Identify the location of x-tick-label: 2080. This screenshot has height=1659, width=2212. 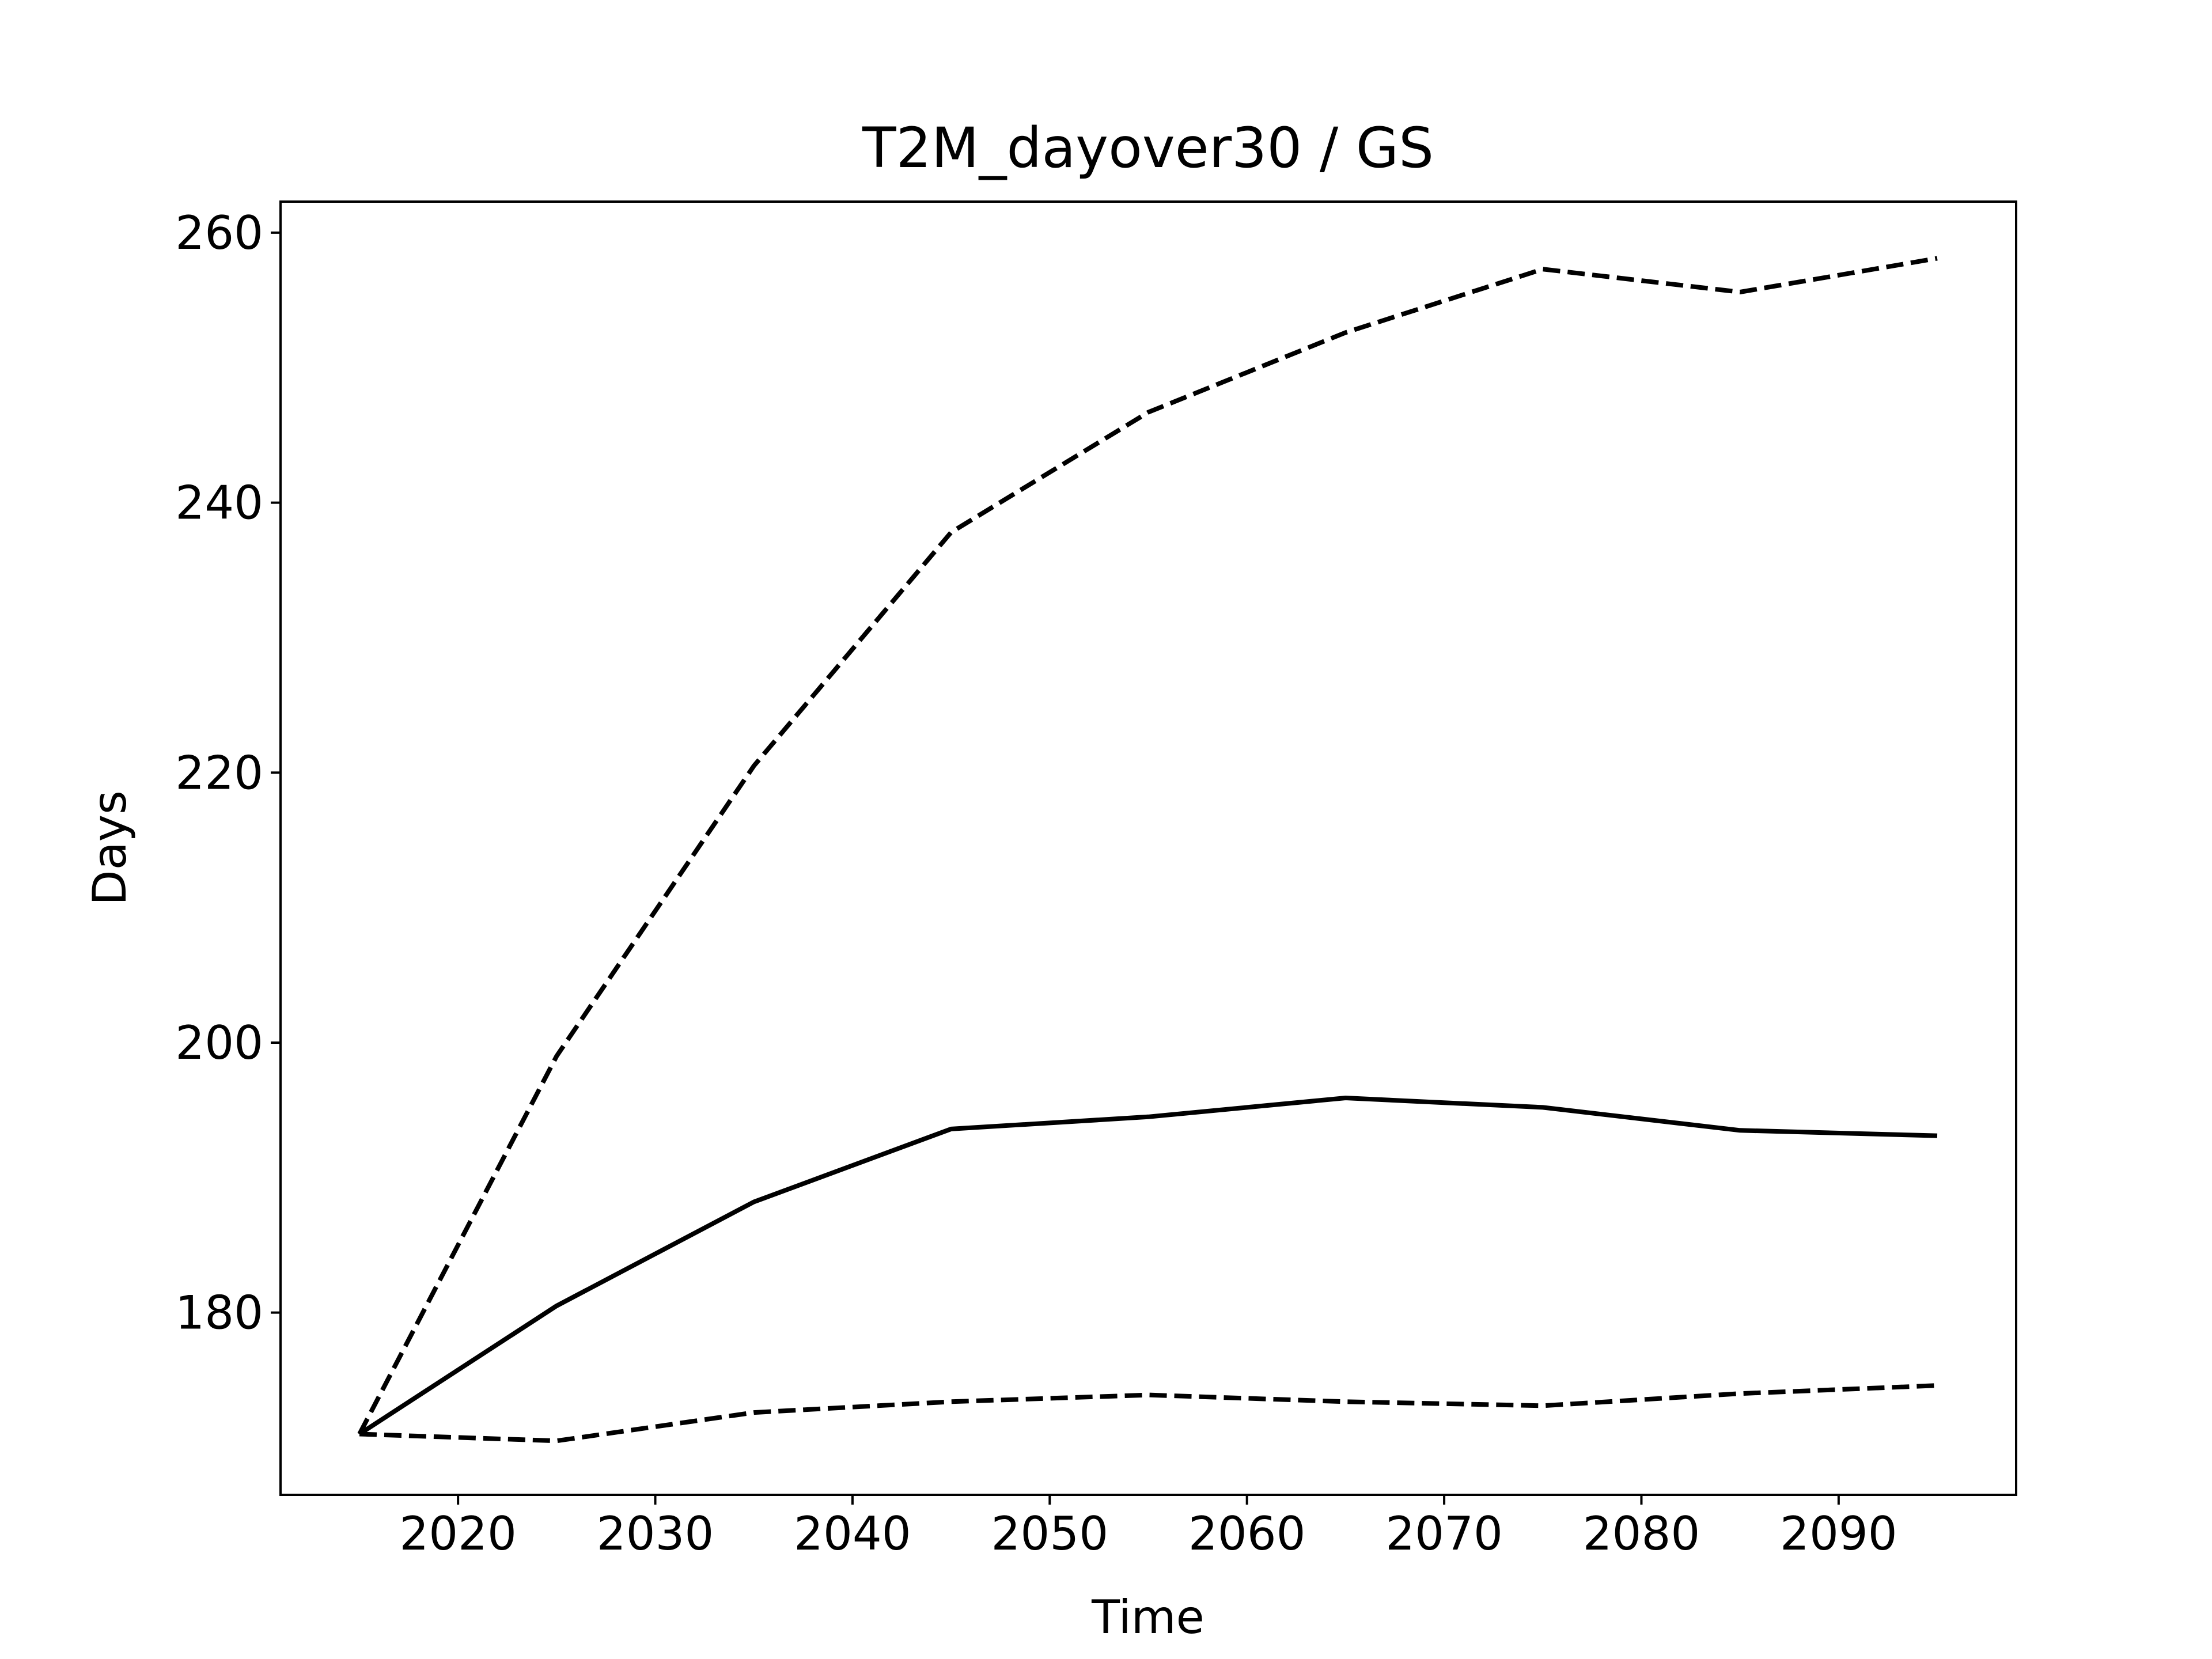
(1641, 1533).